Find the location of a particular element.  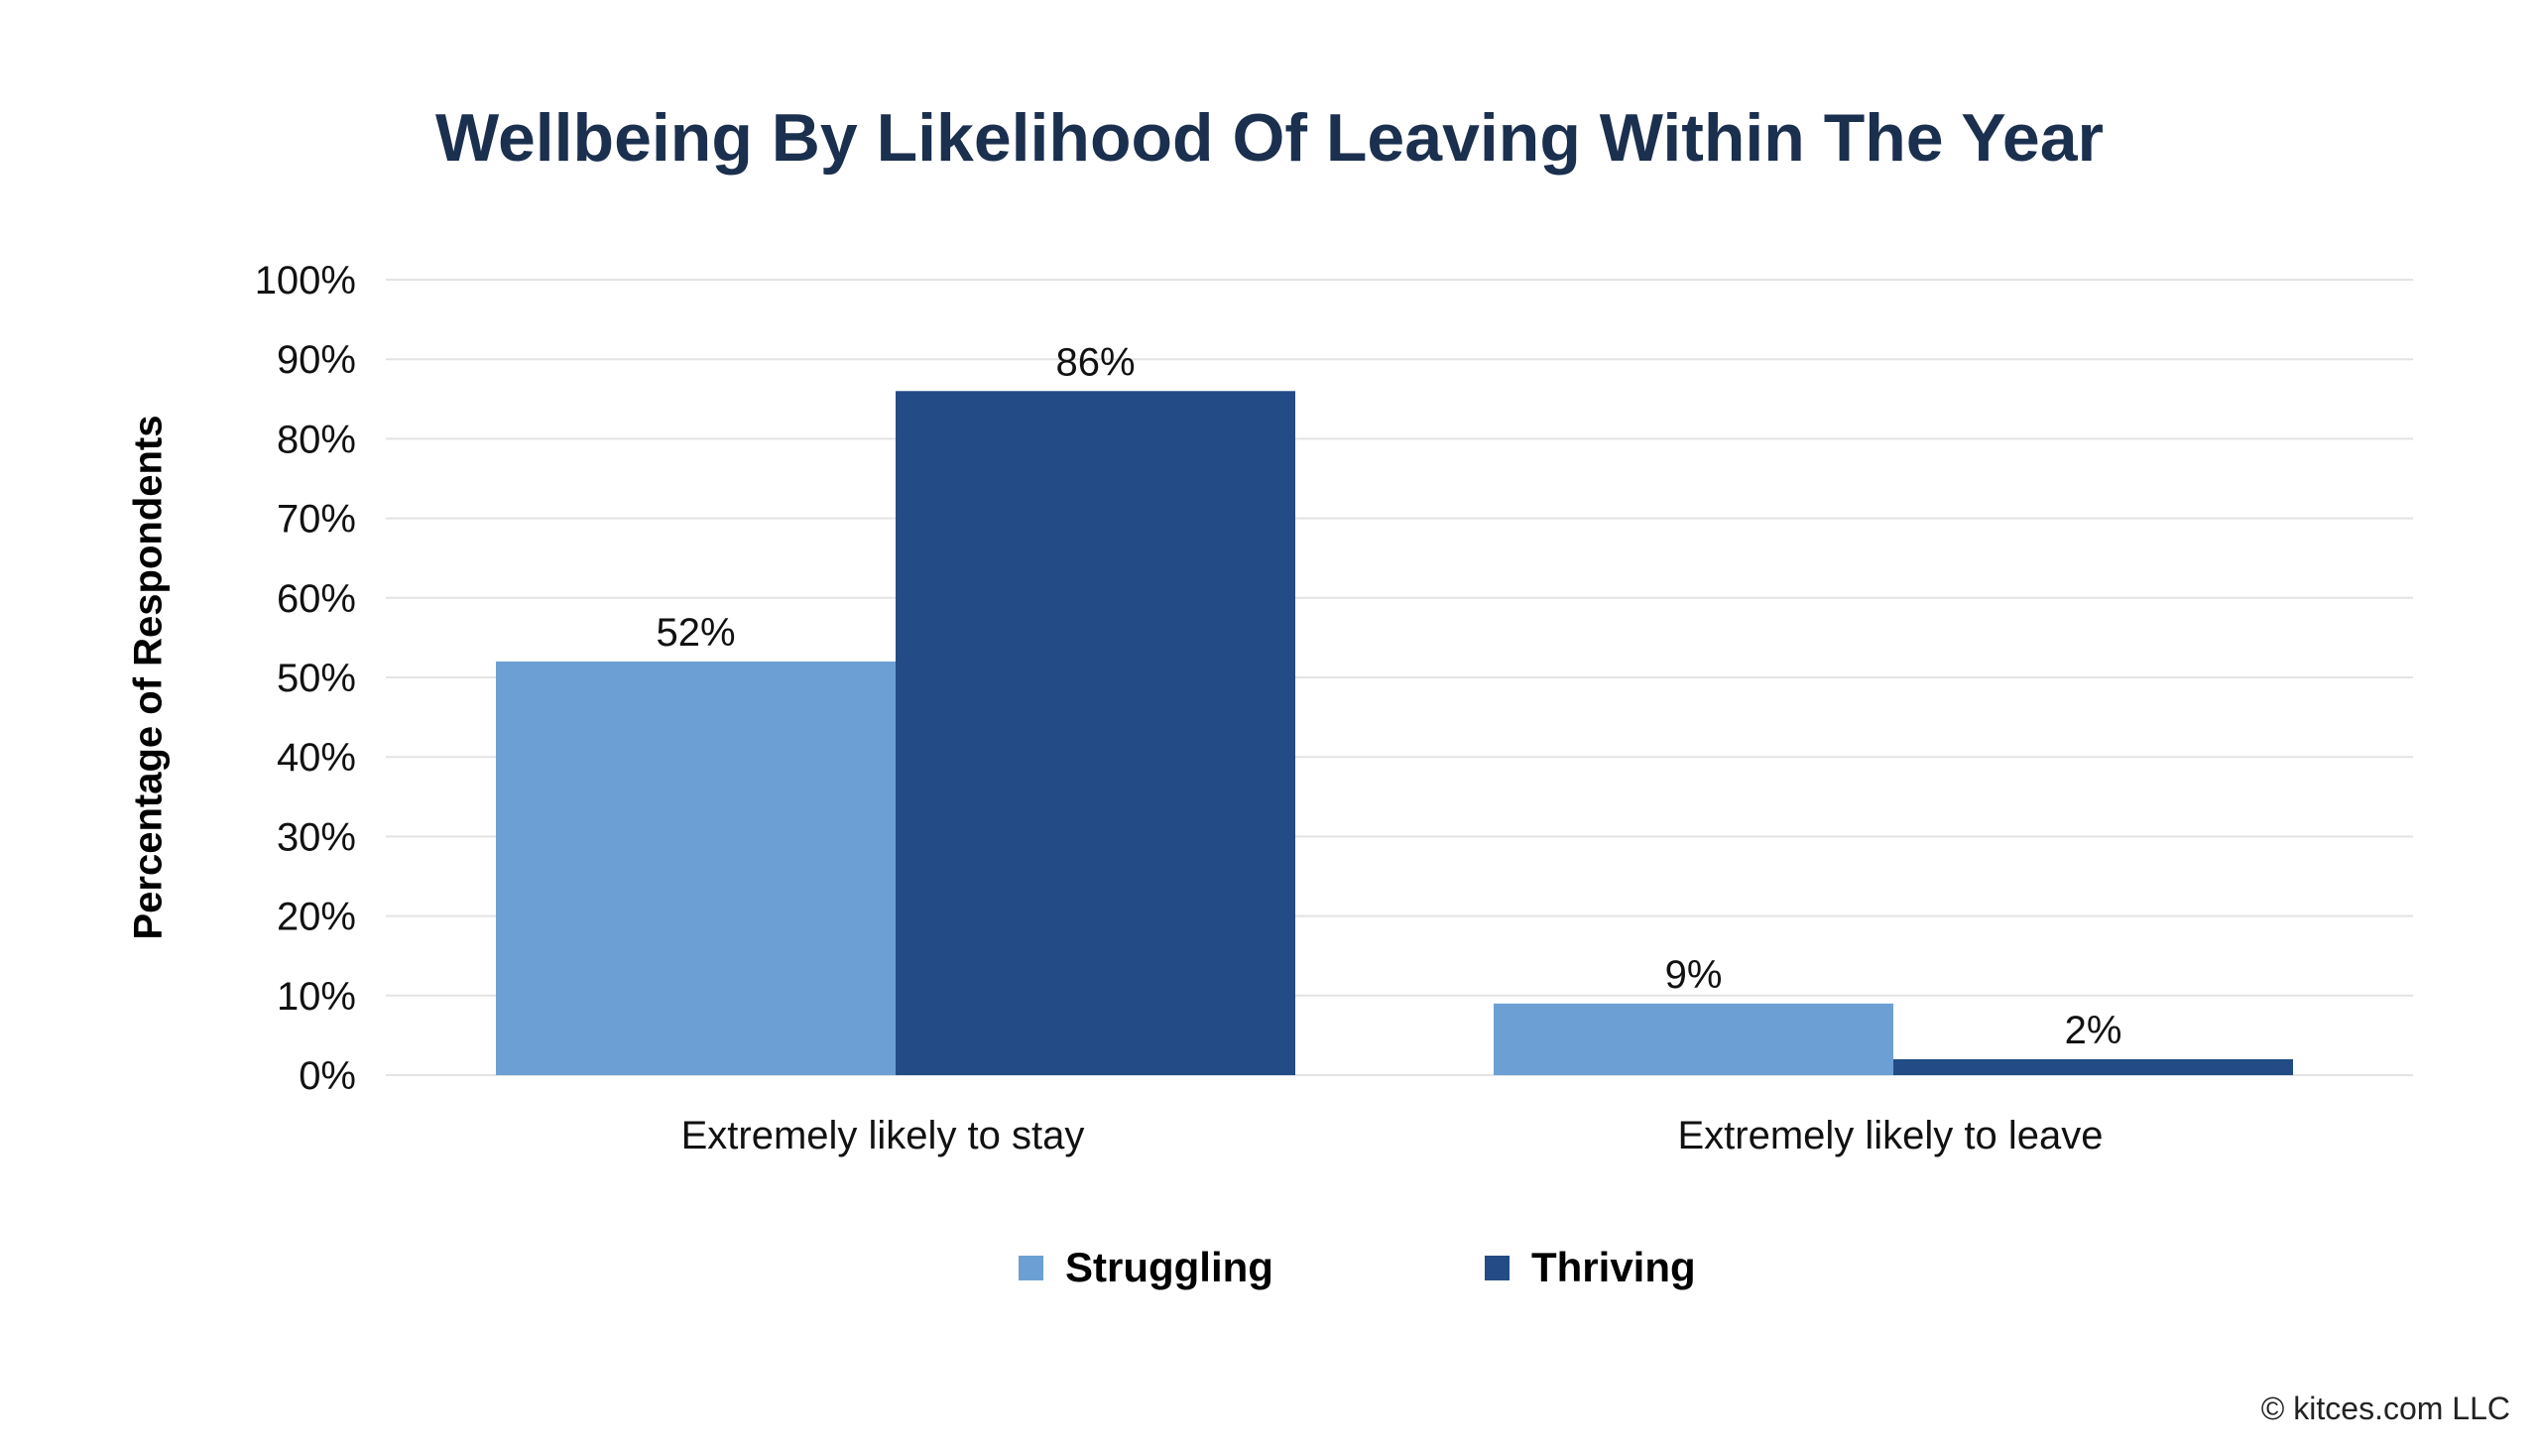

y-tick-label: 20% is located at coordinates (316, 917).